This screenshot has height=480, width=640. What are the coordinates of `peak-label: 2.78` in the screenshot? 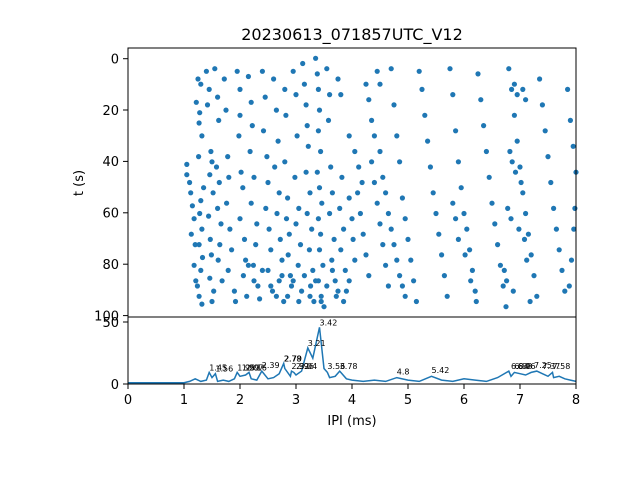 It's located at (293, 358).